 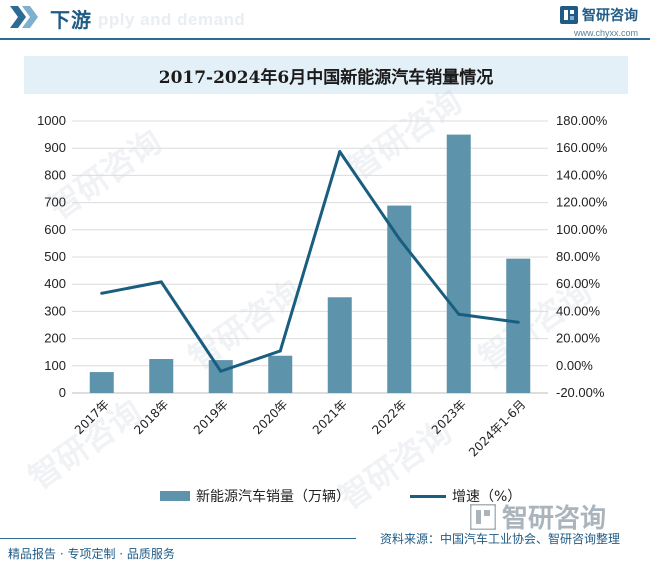 I want to click on chart-title-band: 2017-2024年6月中国新能源汽车销量情况, so click(x=326, y=75).